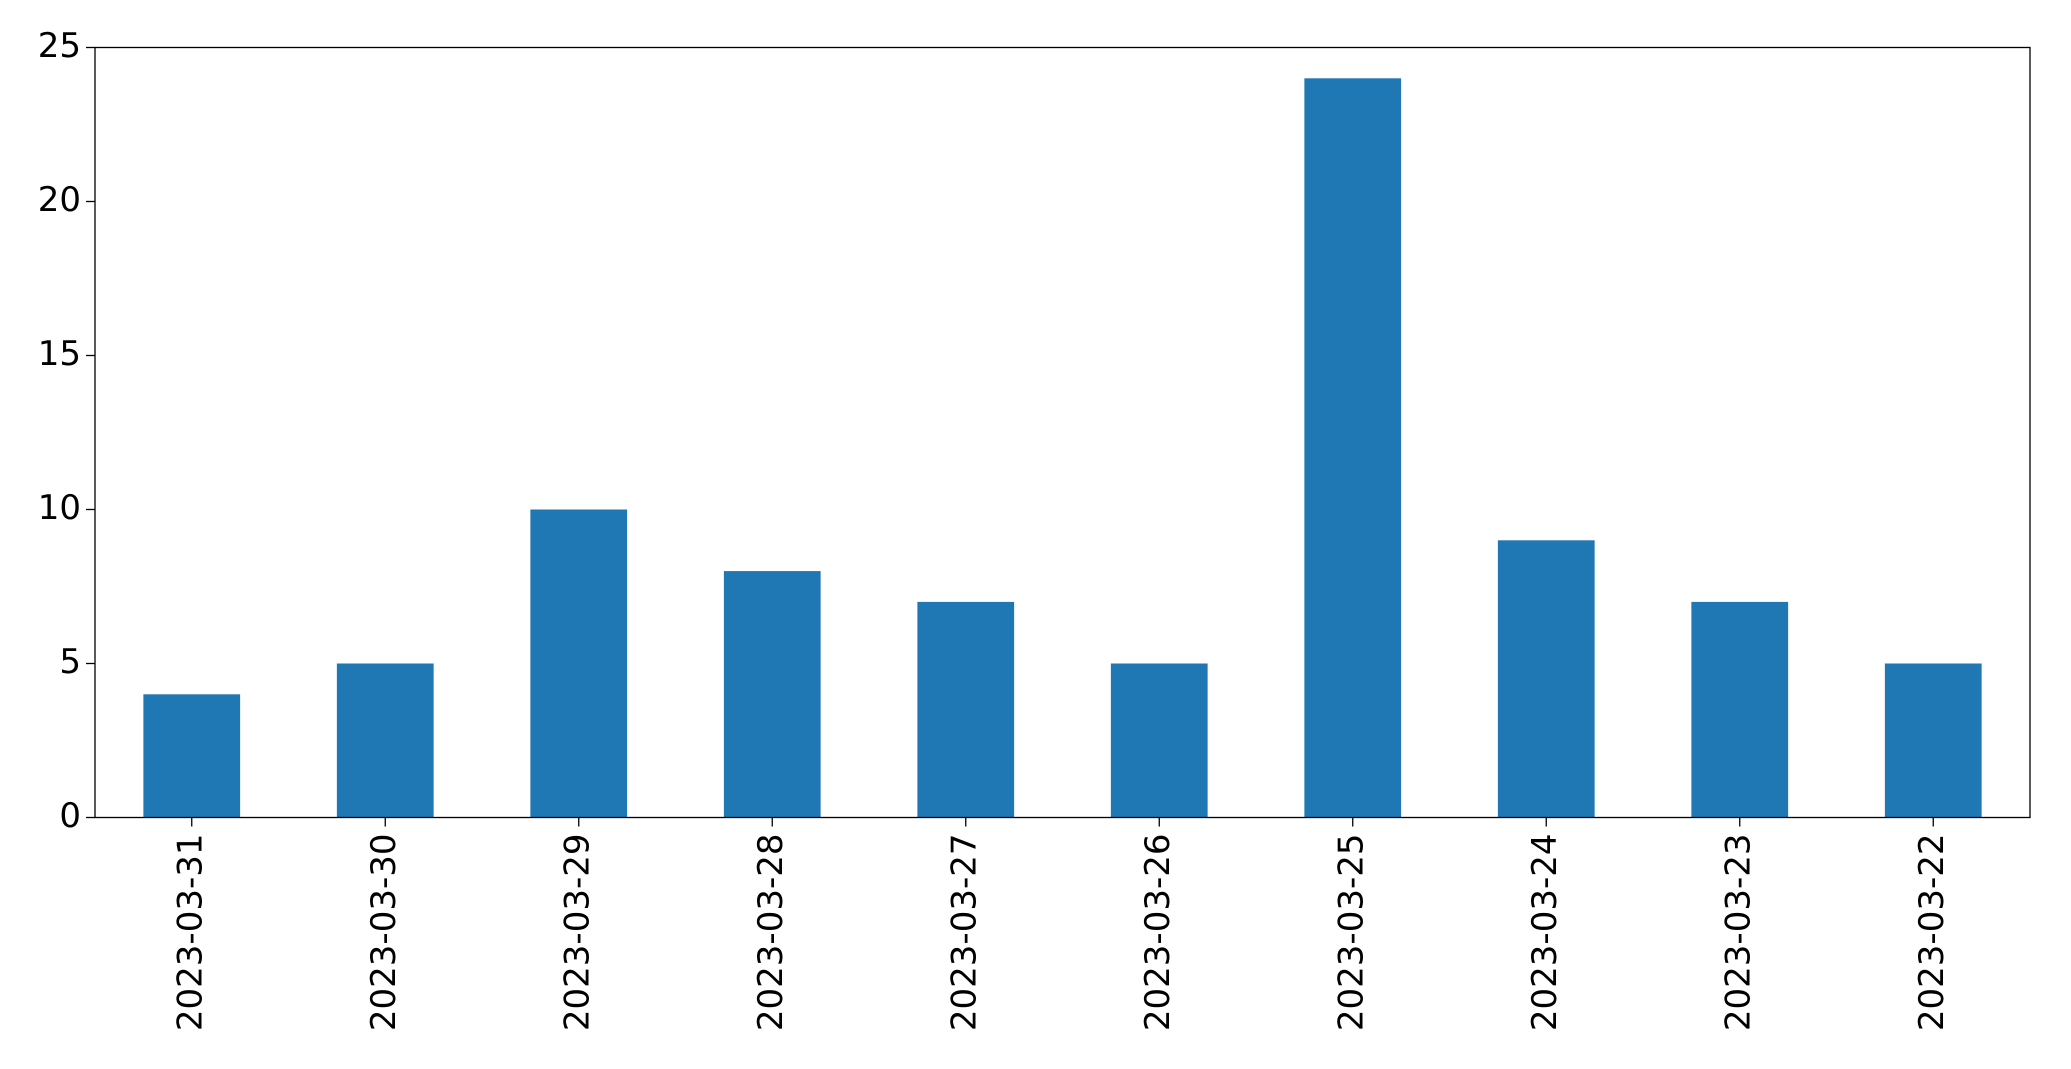 Image resolution: width=2071 pixels, height=1069 pixels. What do you see at coordinates (59, 200) in the screenshot?
I see `y-tick-label: 20` at bounding box center [59, 200].